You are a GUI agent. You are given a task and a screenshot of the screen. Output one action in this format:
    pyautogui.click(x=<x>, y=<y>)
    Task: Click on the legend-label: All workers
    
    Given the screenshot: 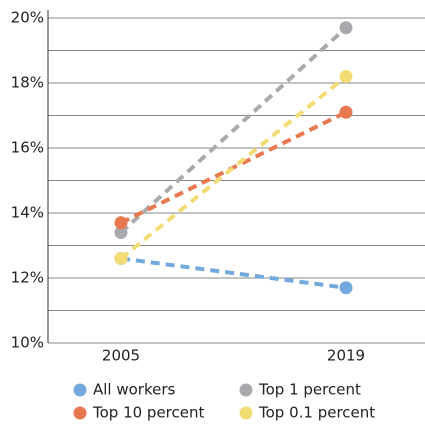 What is the action you would take?
    pyautogui.click(x=134, y=390)
    